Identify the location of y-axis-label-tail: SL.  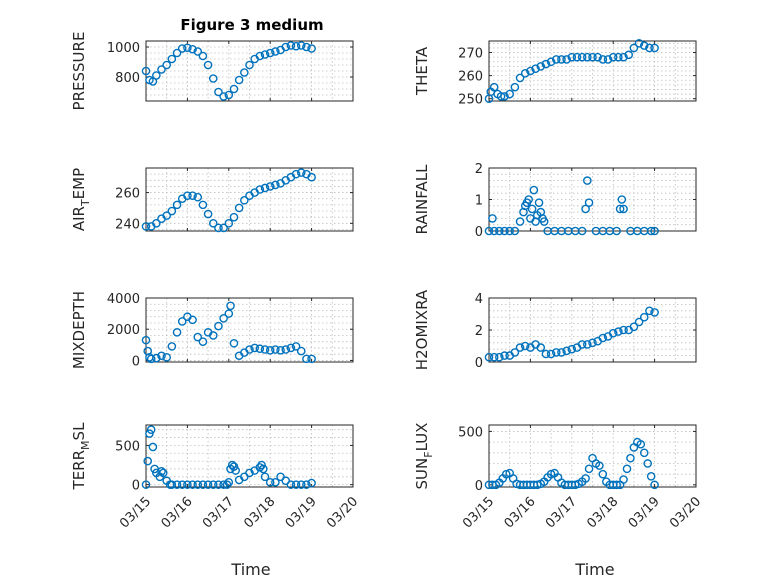
(79, 431).